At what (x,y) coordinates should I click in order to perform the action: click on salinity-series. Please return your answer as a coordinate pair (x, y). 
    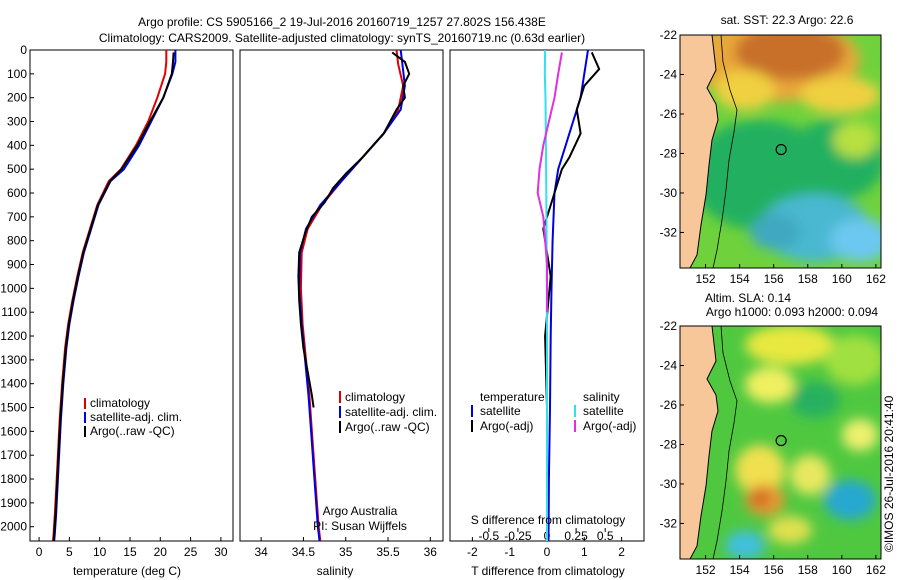
    Looking at the image, I should click on (354, 295).